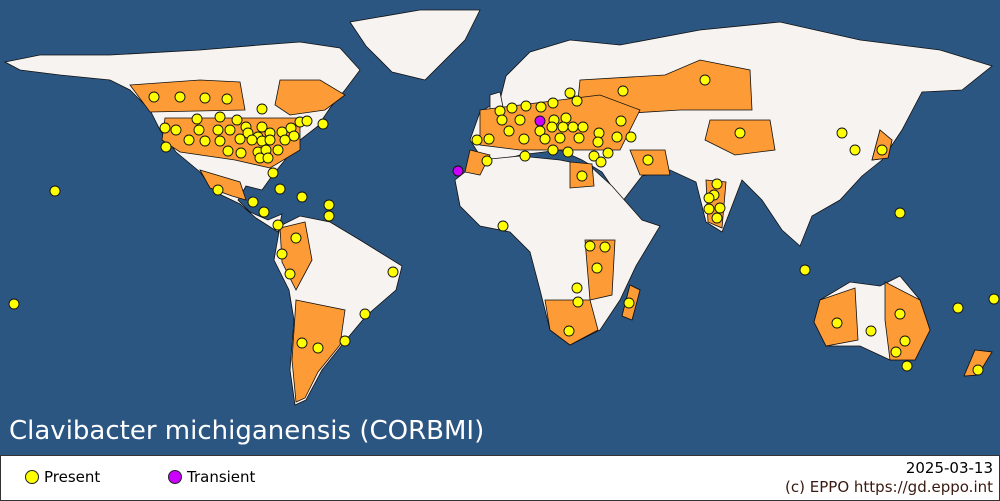  Describe the element at coordinates (458, 171) in the screenshot. I see `transient-point` at that location.